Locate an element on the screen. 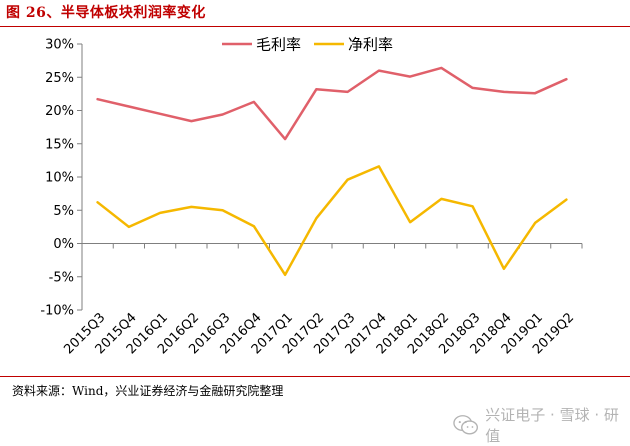  footer-divider is located at coordinates (315, 376).